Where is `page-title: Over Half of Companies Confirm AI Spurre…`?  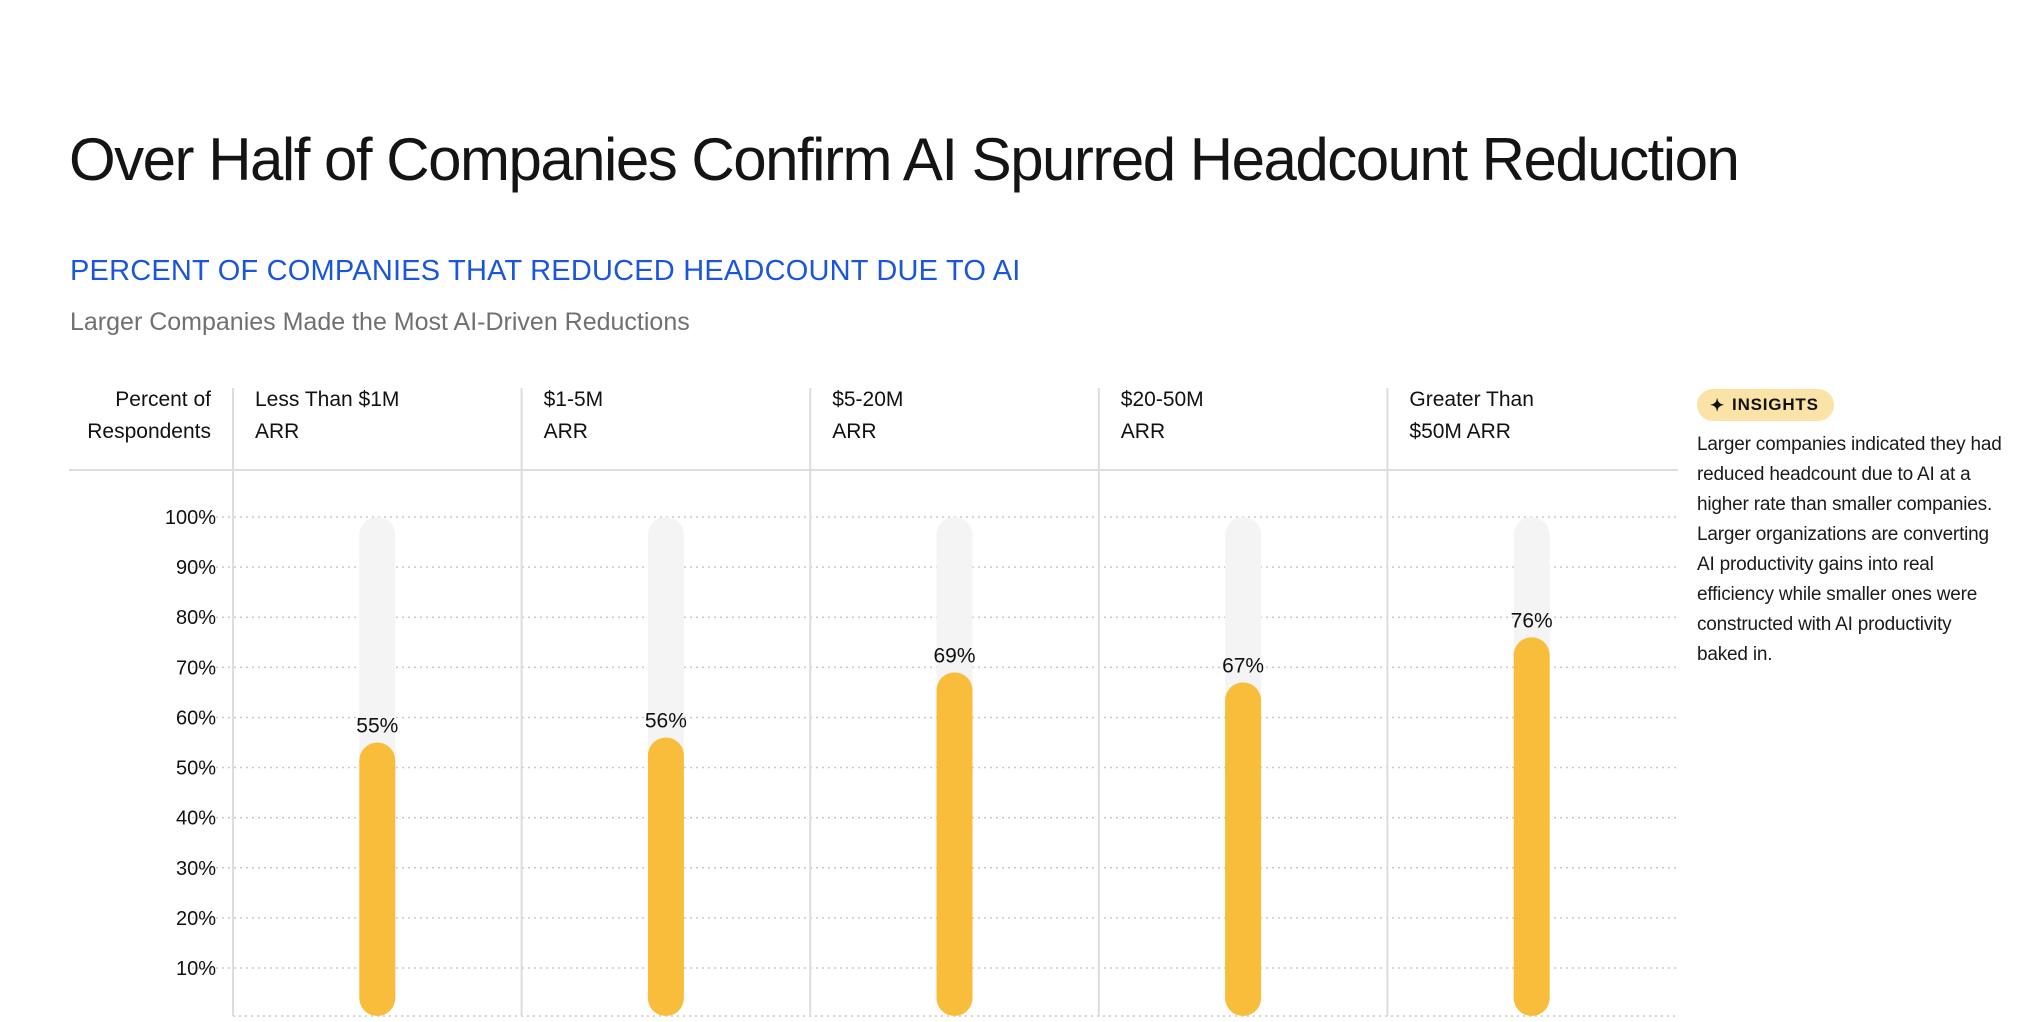
page-title: Over Half of Companies Confirm AI Spurre… is located at coordinates (904, 159).